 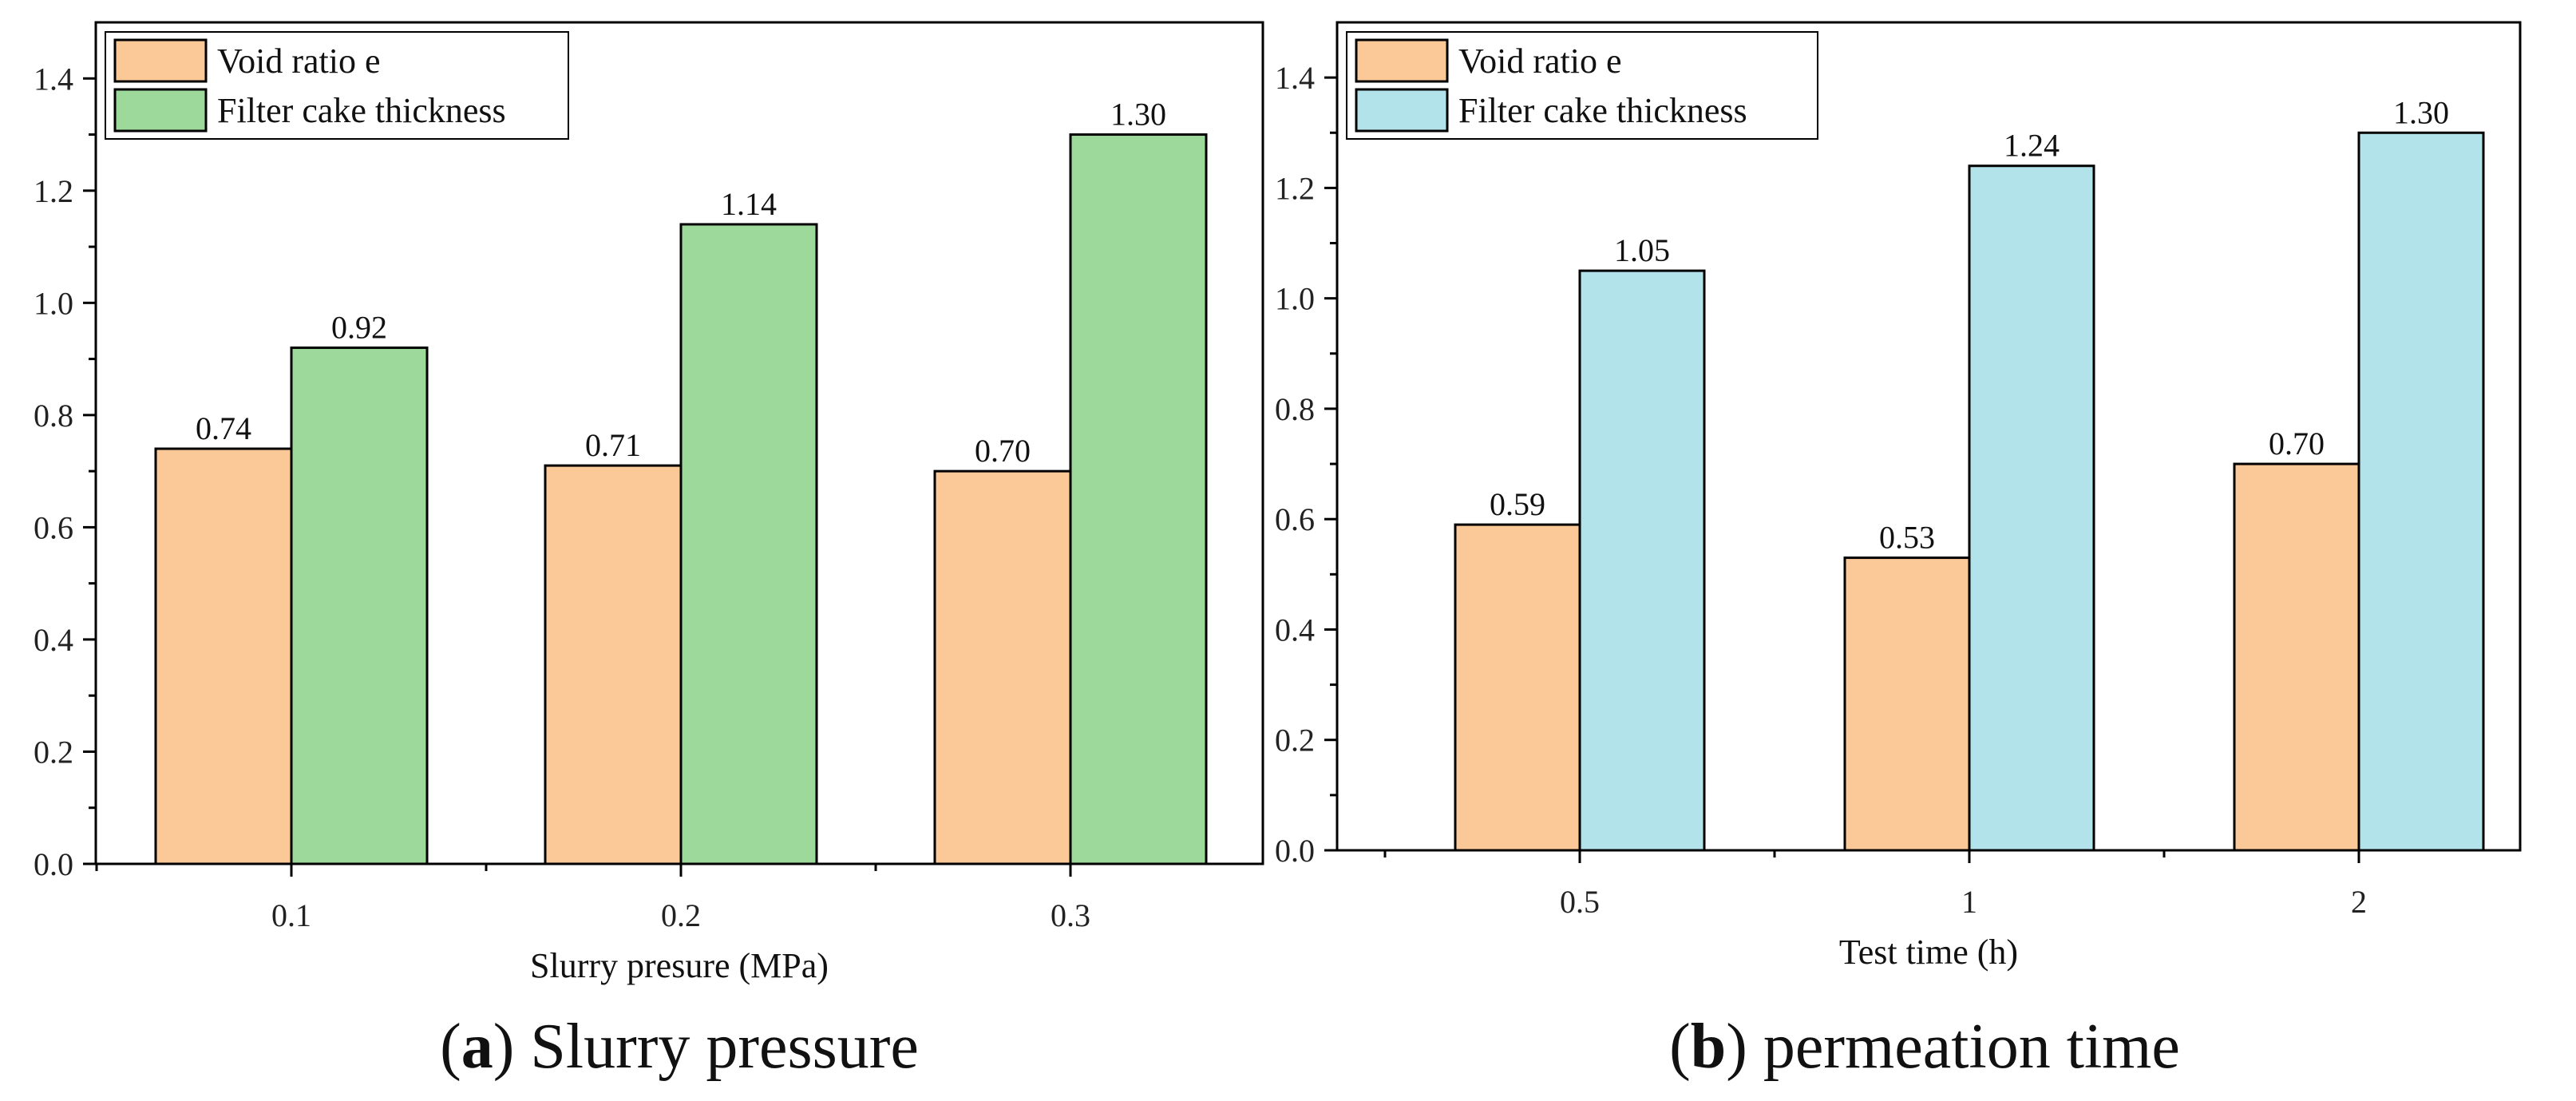 What do you see at coordinates (1518, 504) in the screenshot?
I see `data-label: 0.59` at bounding box center [1518, 504].